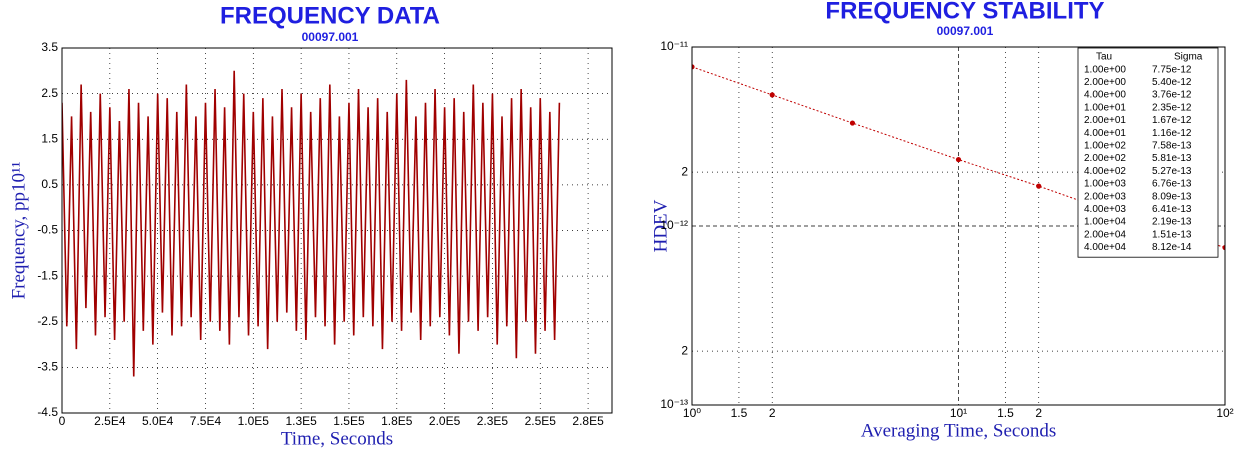  Describe the element at coordinates (62, 421) in the screenshot. I see `x-tick-label: 0` at that location.